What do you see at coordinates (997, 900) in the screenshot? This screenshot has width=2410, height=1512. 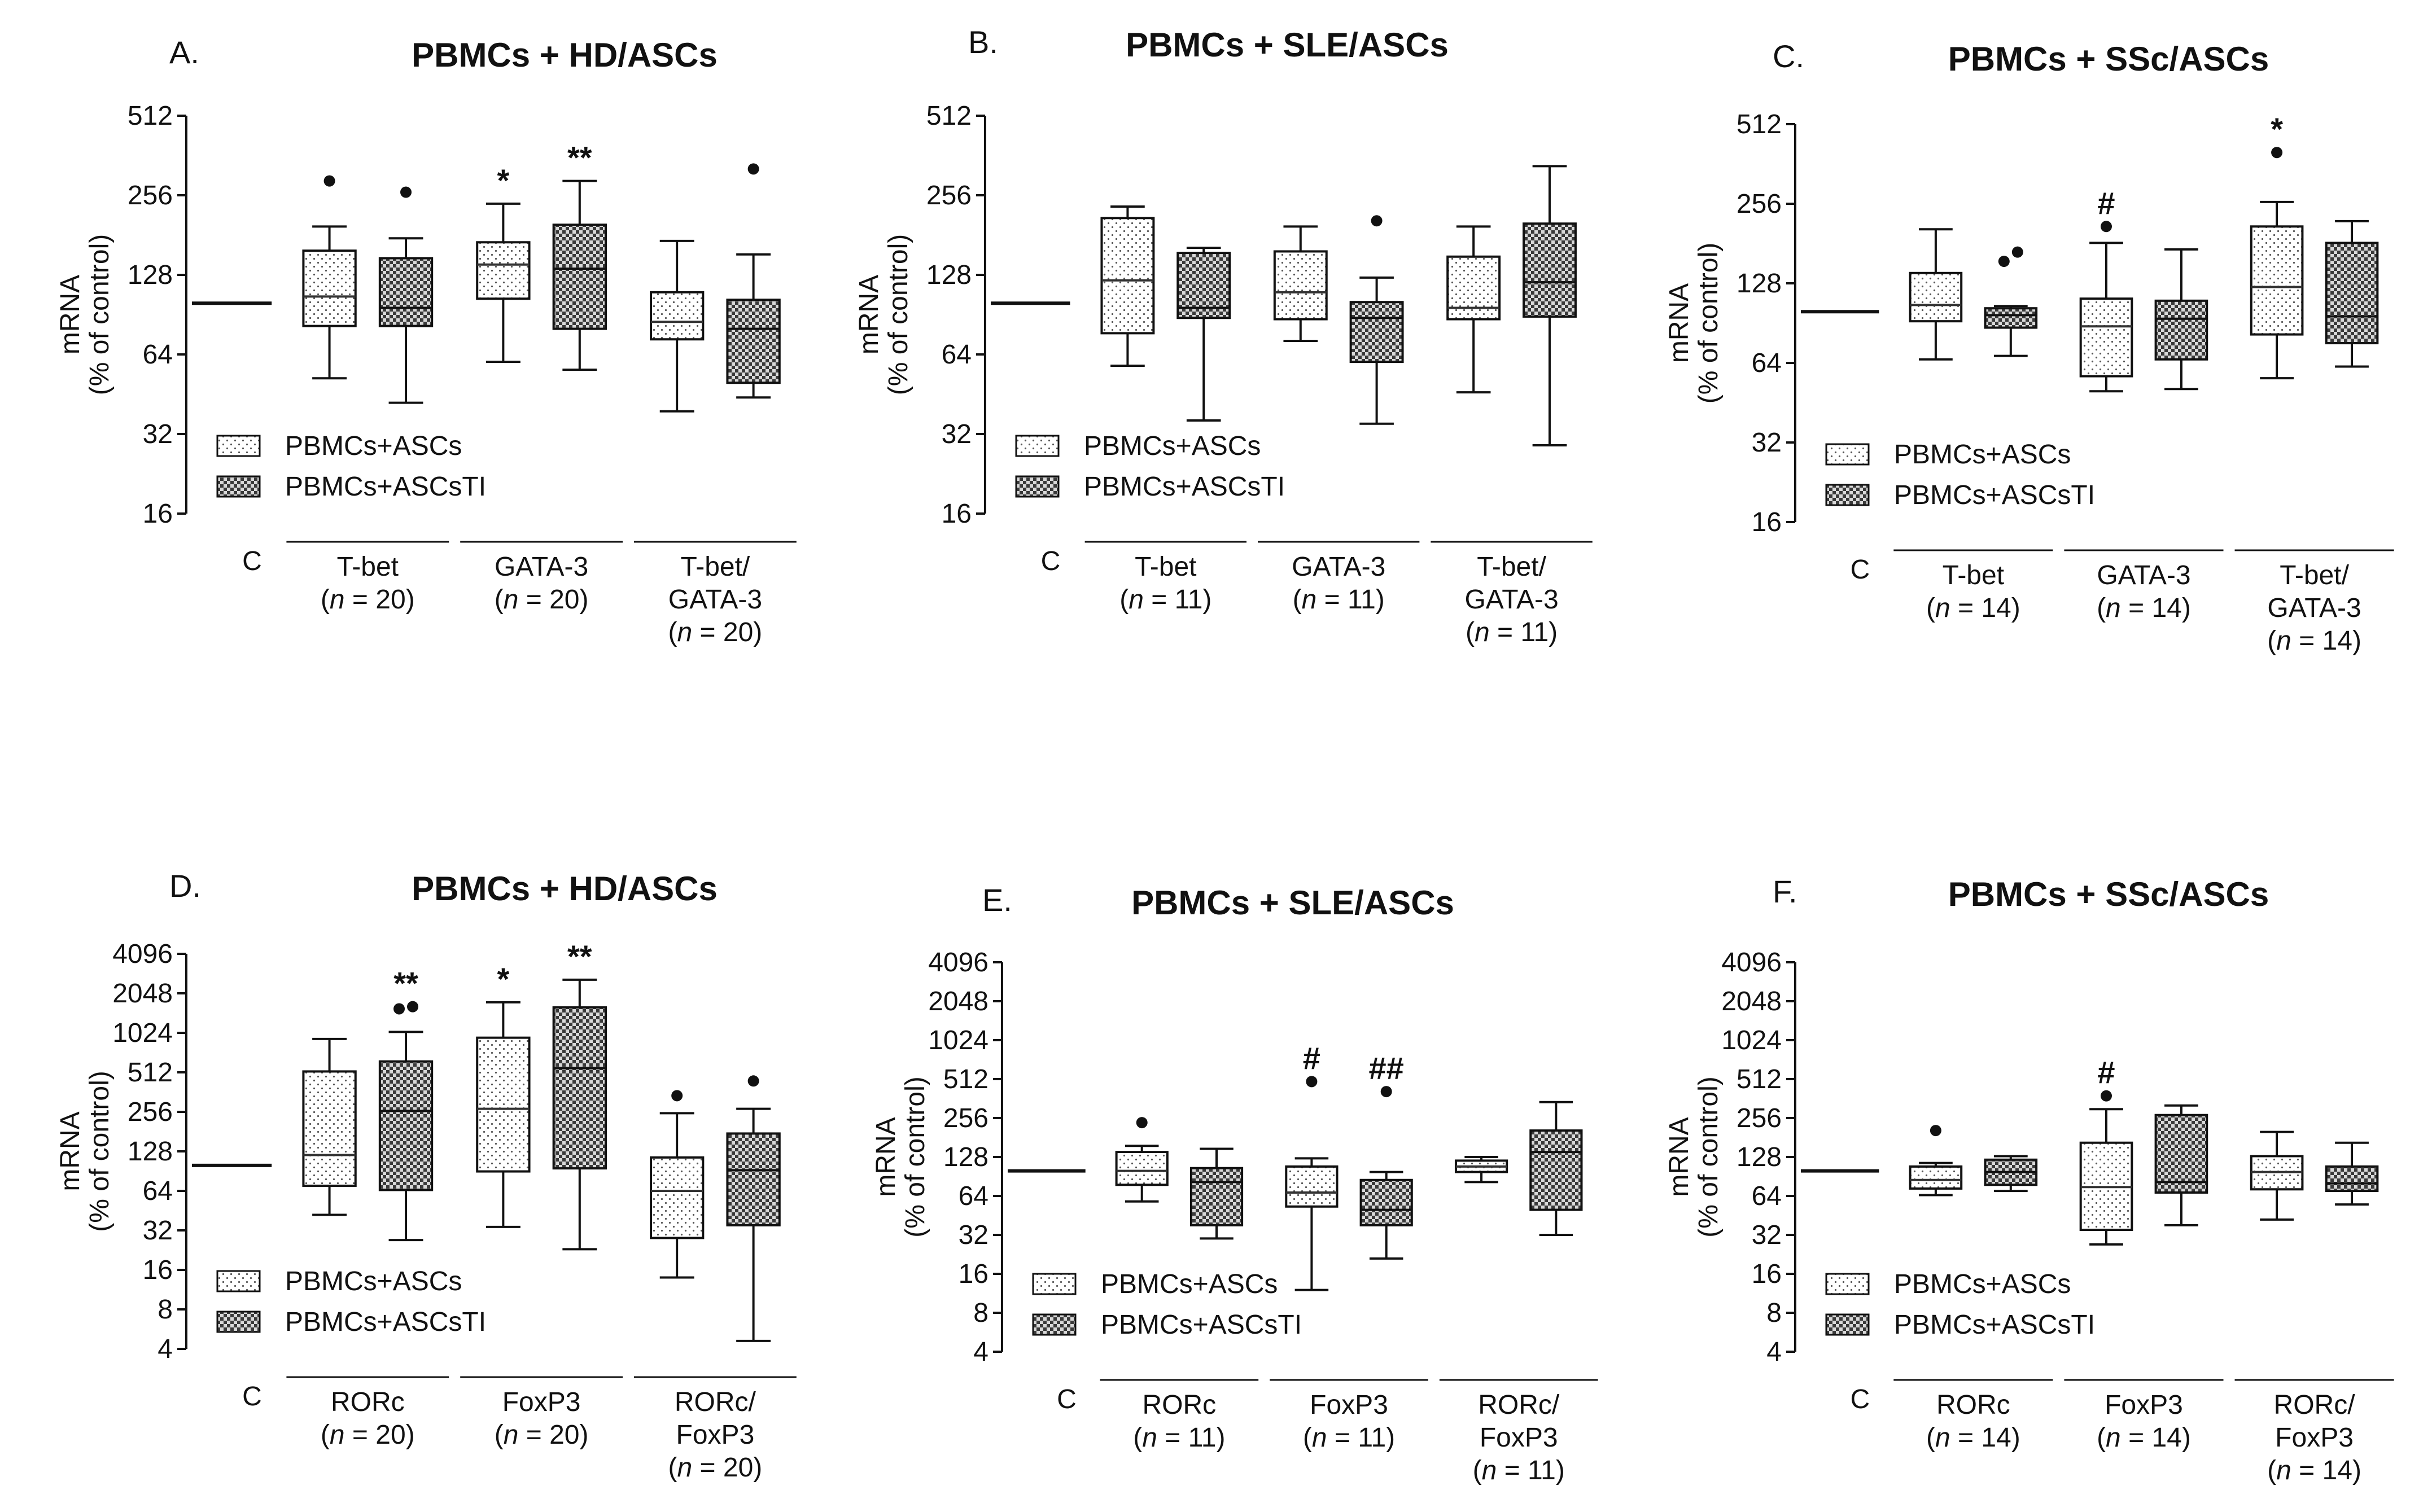 I see `panel-label: E.` at bounding box center [997, 900].